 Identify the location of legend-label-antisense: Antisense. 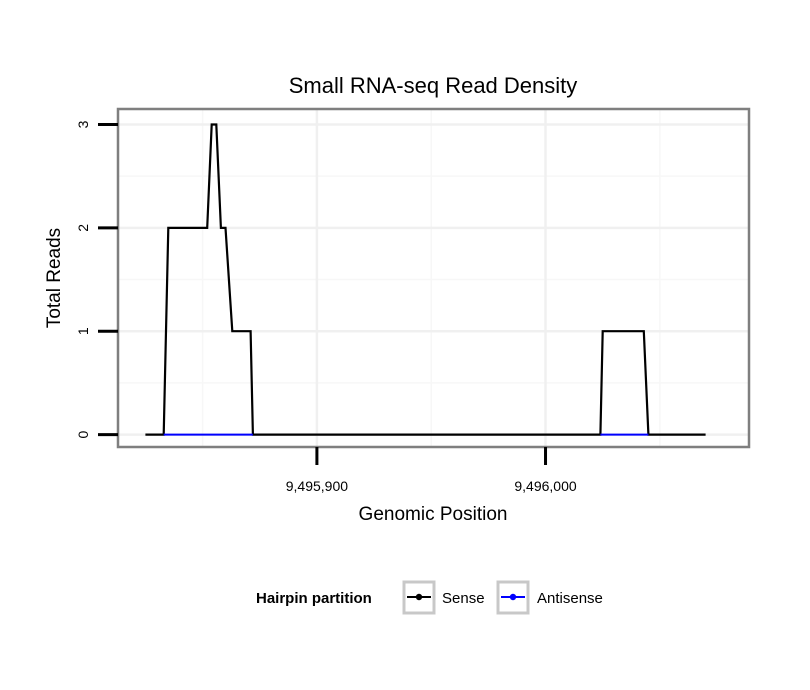
(570, 598).